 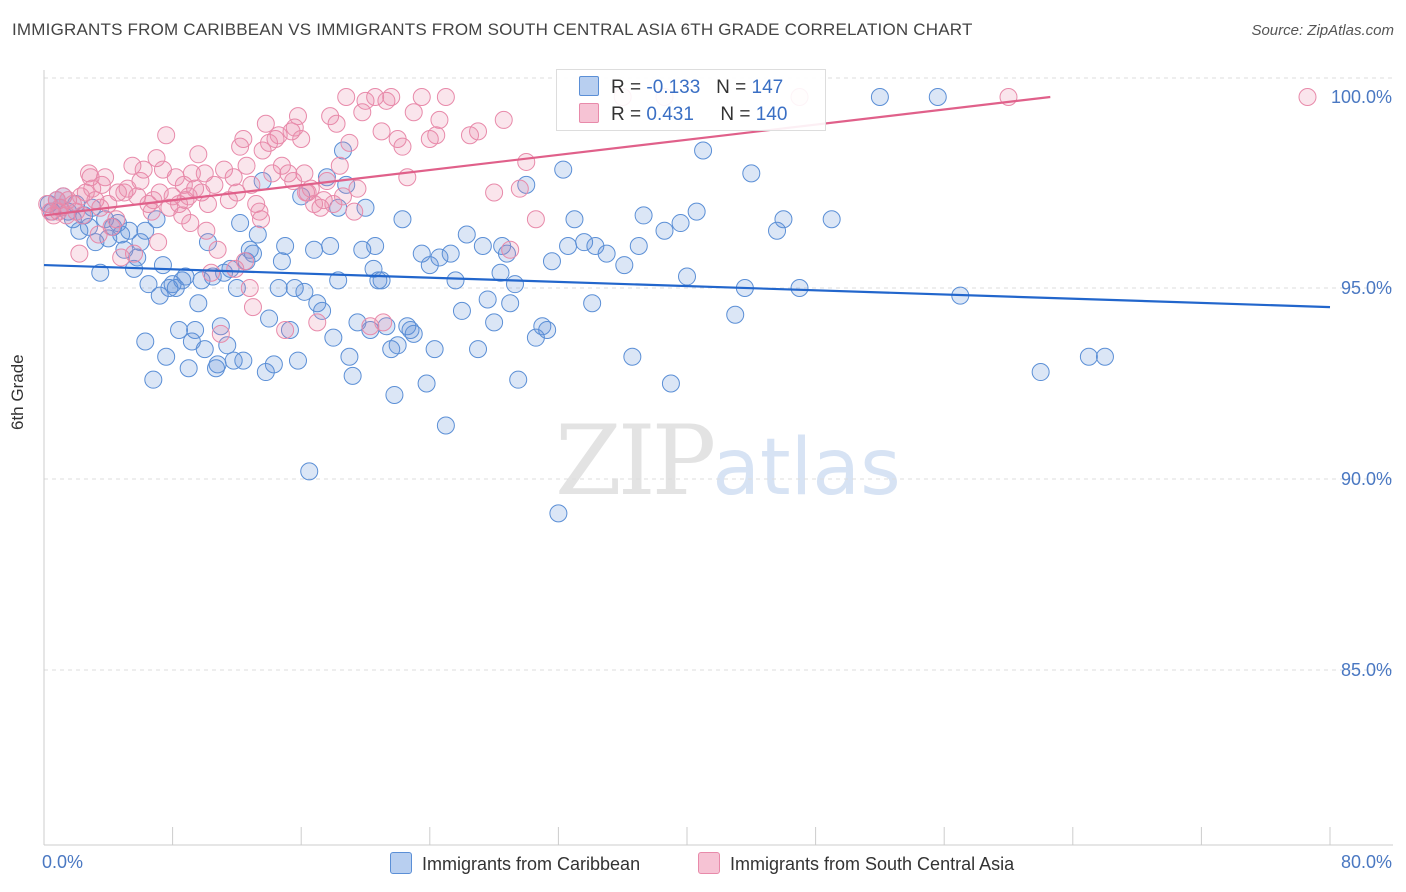 I want to click on legend-row-south-central-asia: R = 0.431 N = 140, so click(x=683, y=114).